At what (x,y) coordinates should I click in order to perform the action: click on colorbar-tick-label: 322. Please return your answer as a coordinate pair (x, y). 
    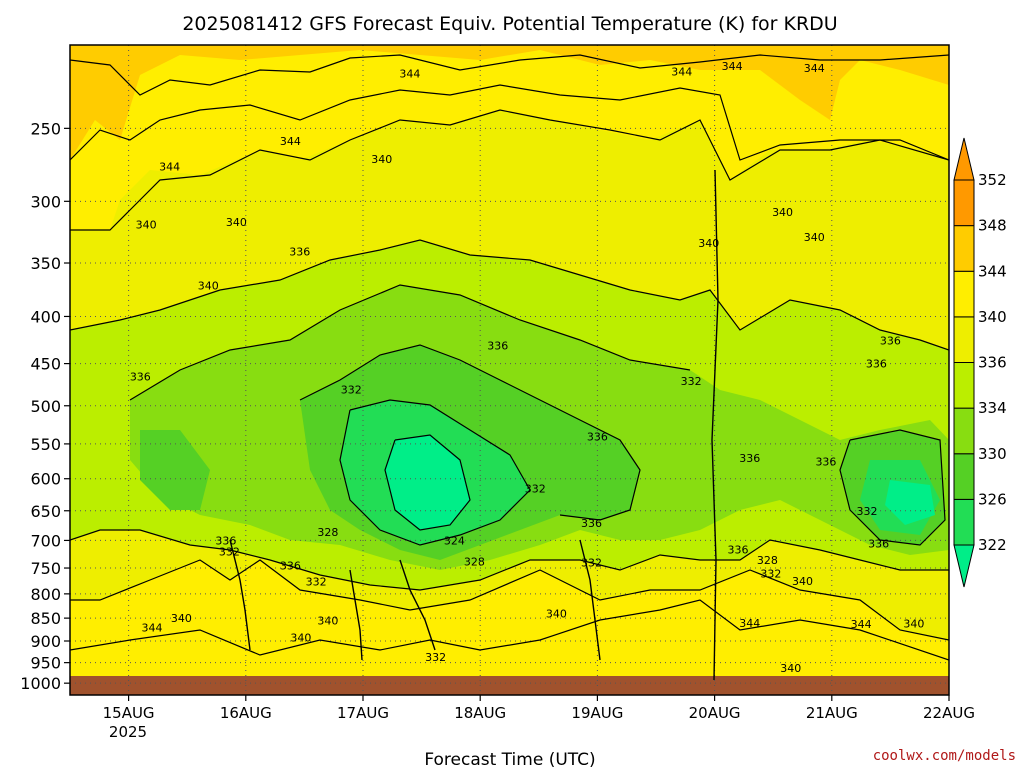
    Looking at the image, I should click on (992, 545).